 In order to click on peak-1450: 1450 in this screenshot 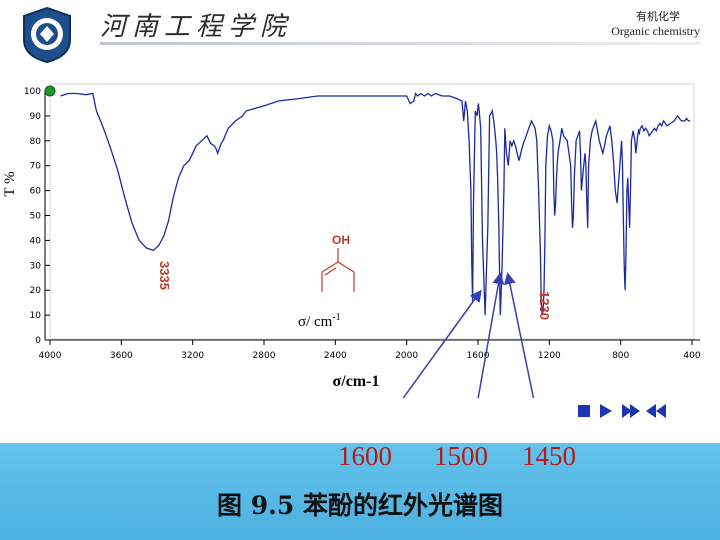, I will do `click(549, 456)`.